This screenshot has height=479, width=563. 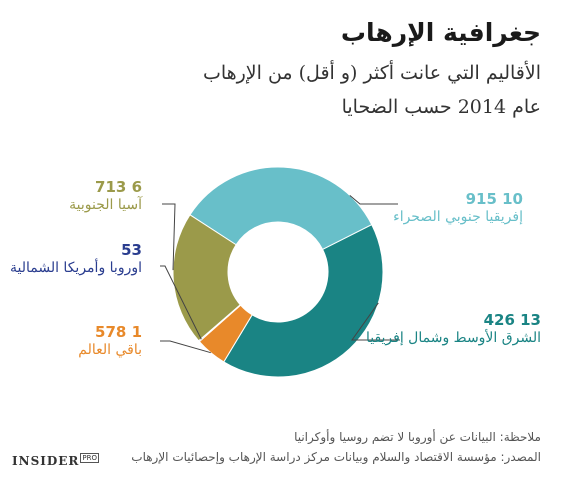 I want to click on slice-value: 10 915, so click(x=494, y=199).